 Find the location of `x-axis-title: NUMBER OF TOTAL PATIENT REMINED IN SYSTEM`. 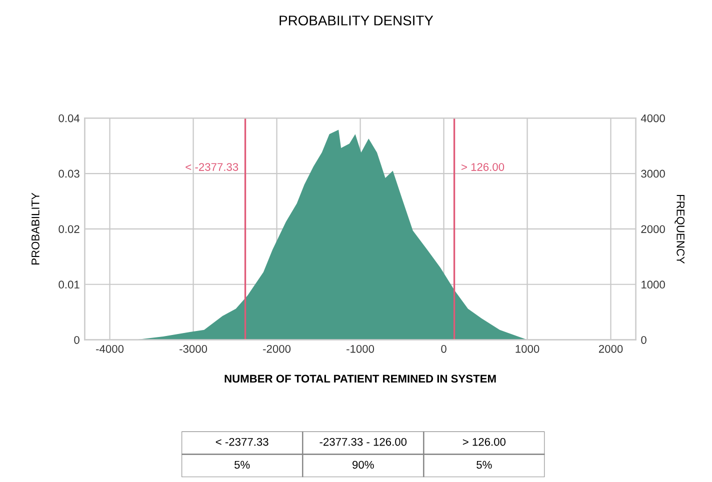

x-axis-title: NUMBER OF TOTAL PATIENT REMINED IN SYSTEM is located at coordinates (360, 378).